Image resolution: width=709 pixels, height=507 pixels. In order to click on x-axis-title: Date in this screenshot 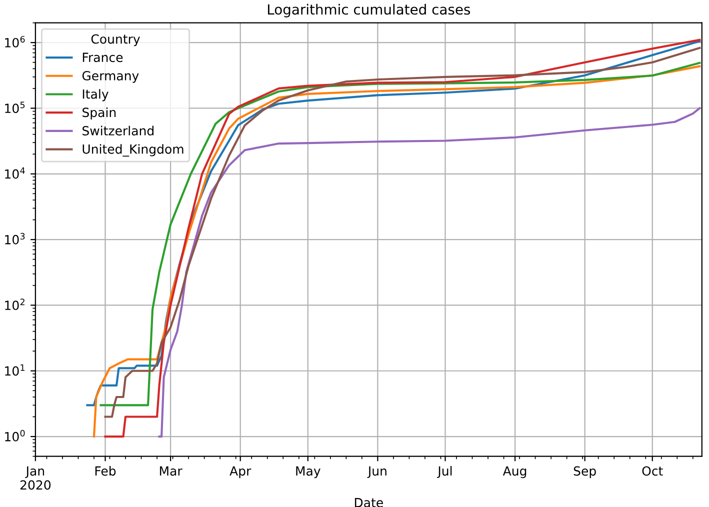, I will do `click(368, 502)`.